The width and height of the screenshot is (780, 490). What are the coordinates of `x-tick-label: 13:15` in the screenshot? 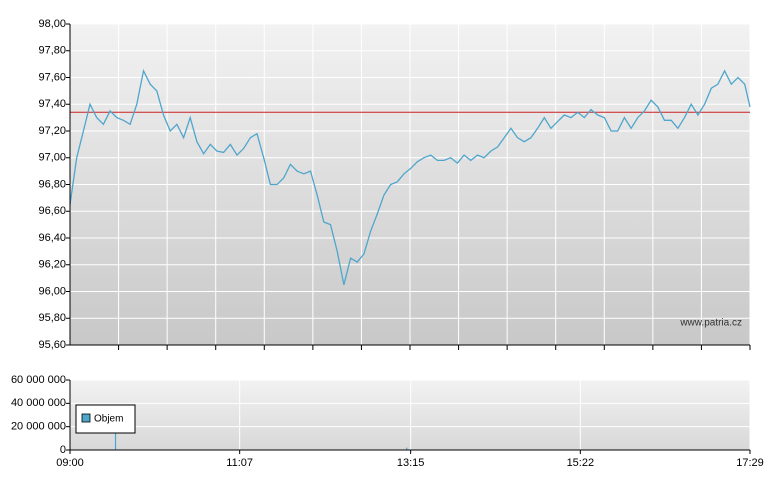 It's located at (411, 463).